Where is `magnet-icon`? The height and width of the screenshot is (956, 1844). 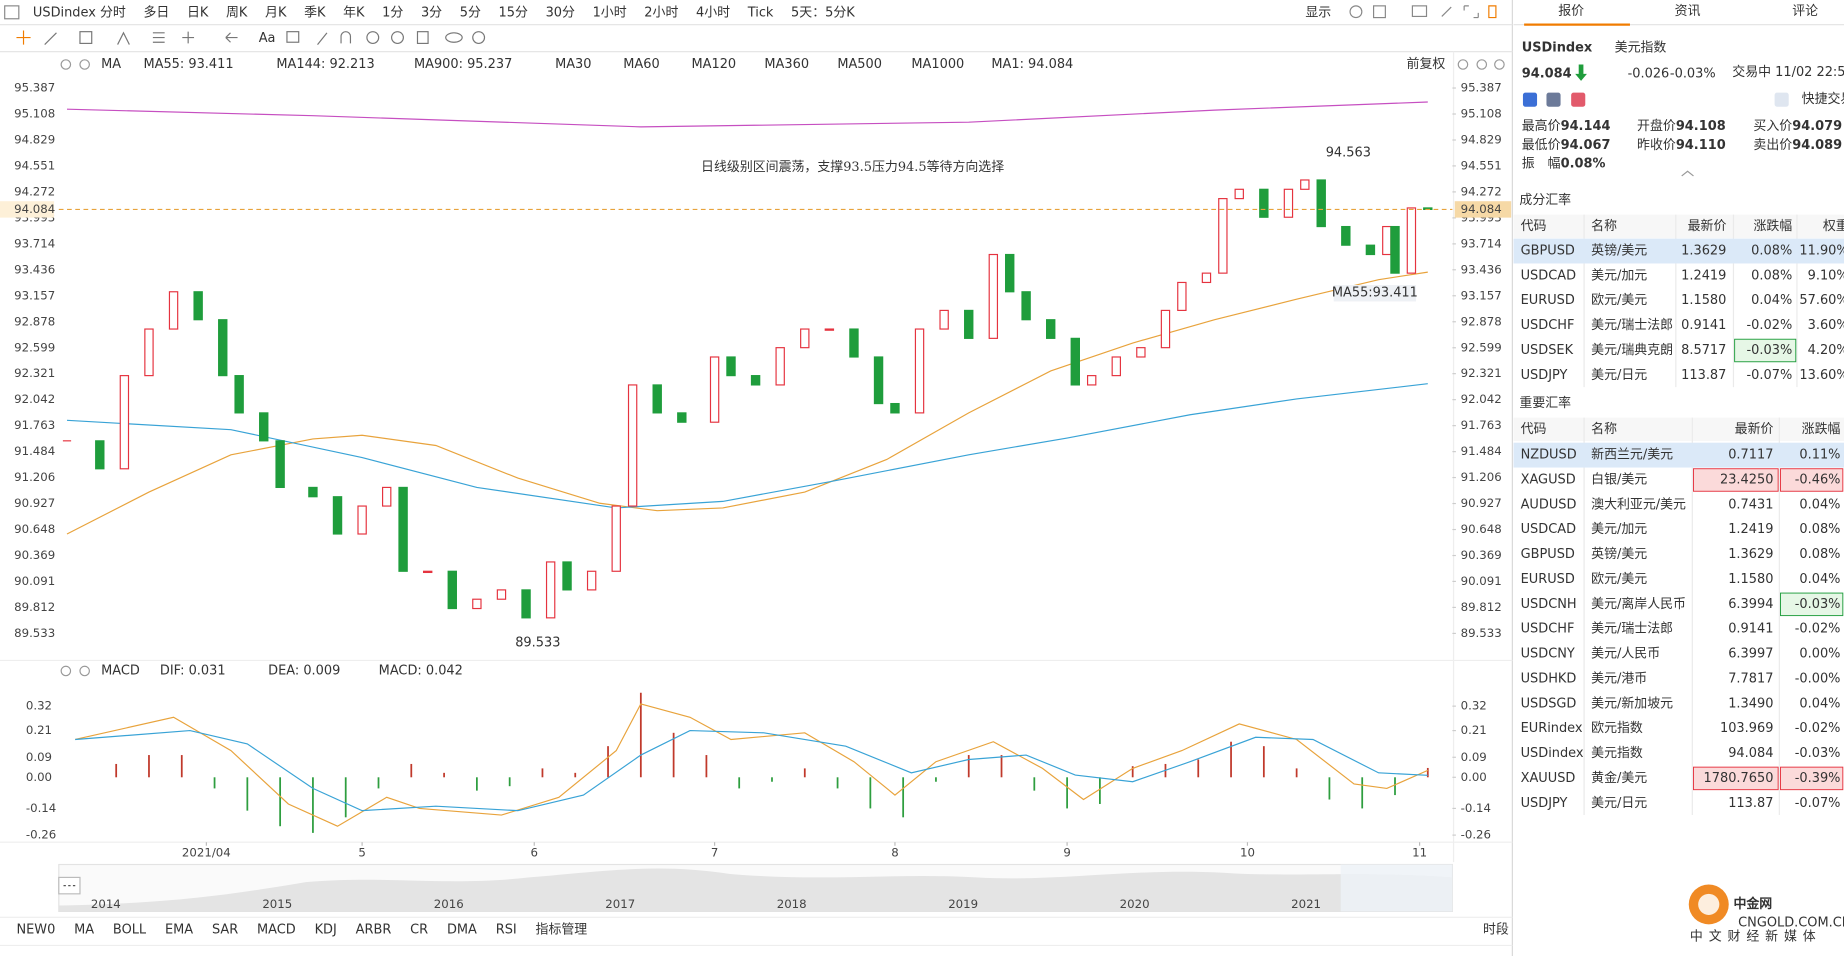 magnet-icon is located at coordinates (346, 37).